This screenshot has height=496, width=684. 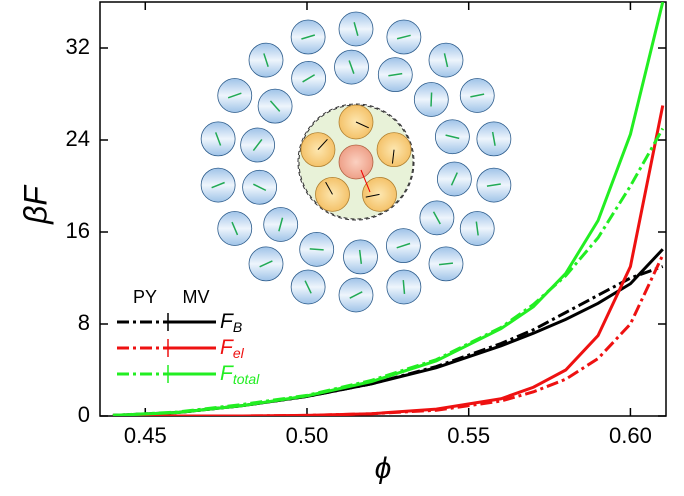 I want to click on x-axis-title: ϕ, so click(x=383, y=468).